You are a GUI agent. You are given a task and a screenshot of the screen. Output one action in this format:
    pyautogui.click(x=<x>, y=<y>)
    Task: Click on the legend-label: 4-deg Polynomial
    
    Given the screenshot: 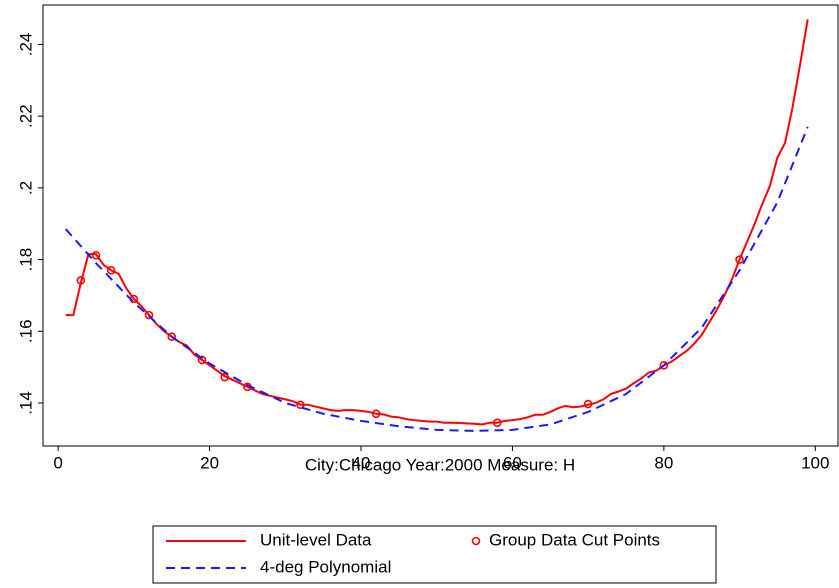 What is the action you would take?
    pyautogui.click(x=325, y=566)
    